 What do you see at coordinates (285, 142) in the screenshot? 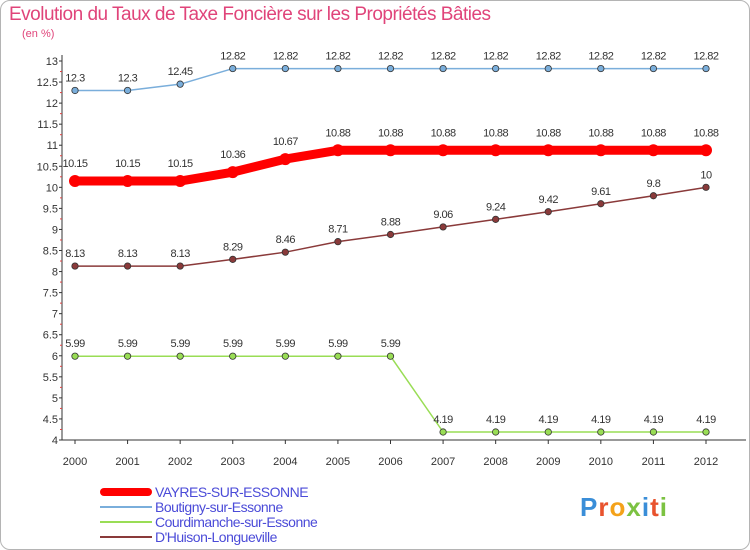
I see `data-label: 10.67` at bounding box center [285, 142].